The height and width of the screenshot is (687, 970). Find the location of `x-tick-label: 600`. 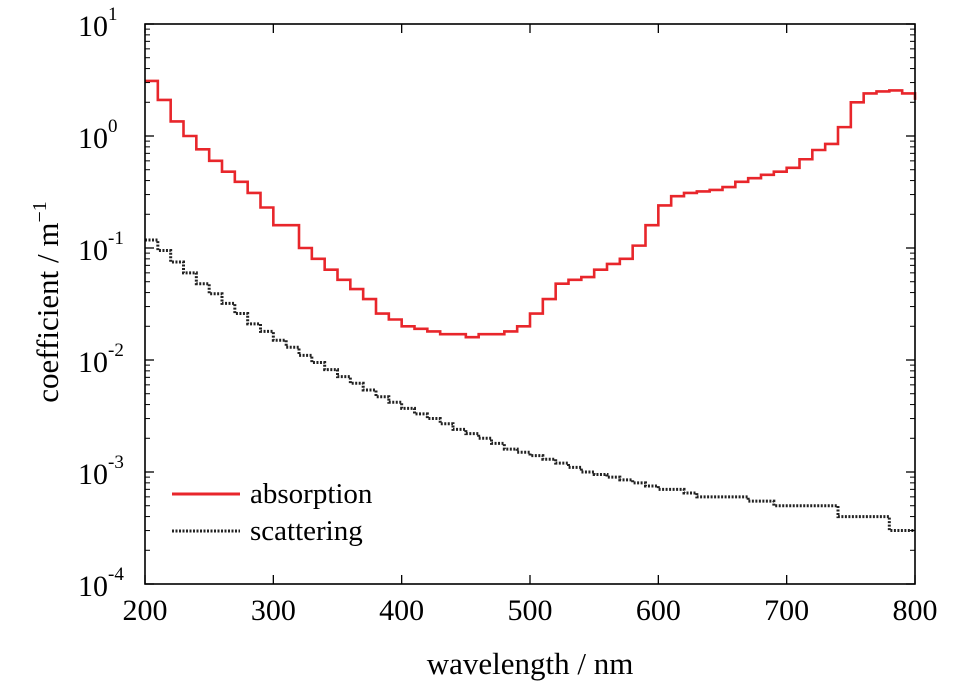

x-tick-label: 600 is located at coordinates (658, 610).